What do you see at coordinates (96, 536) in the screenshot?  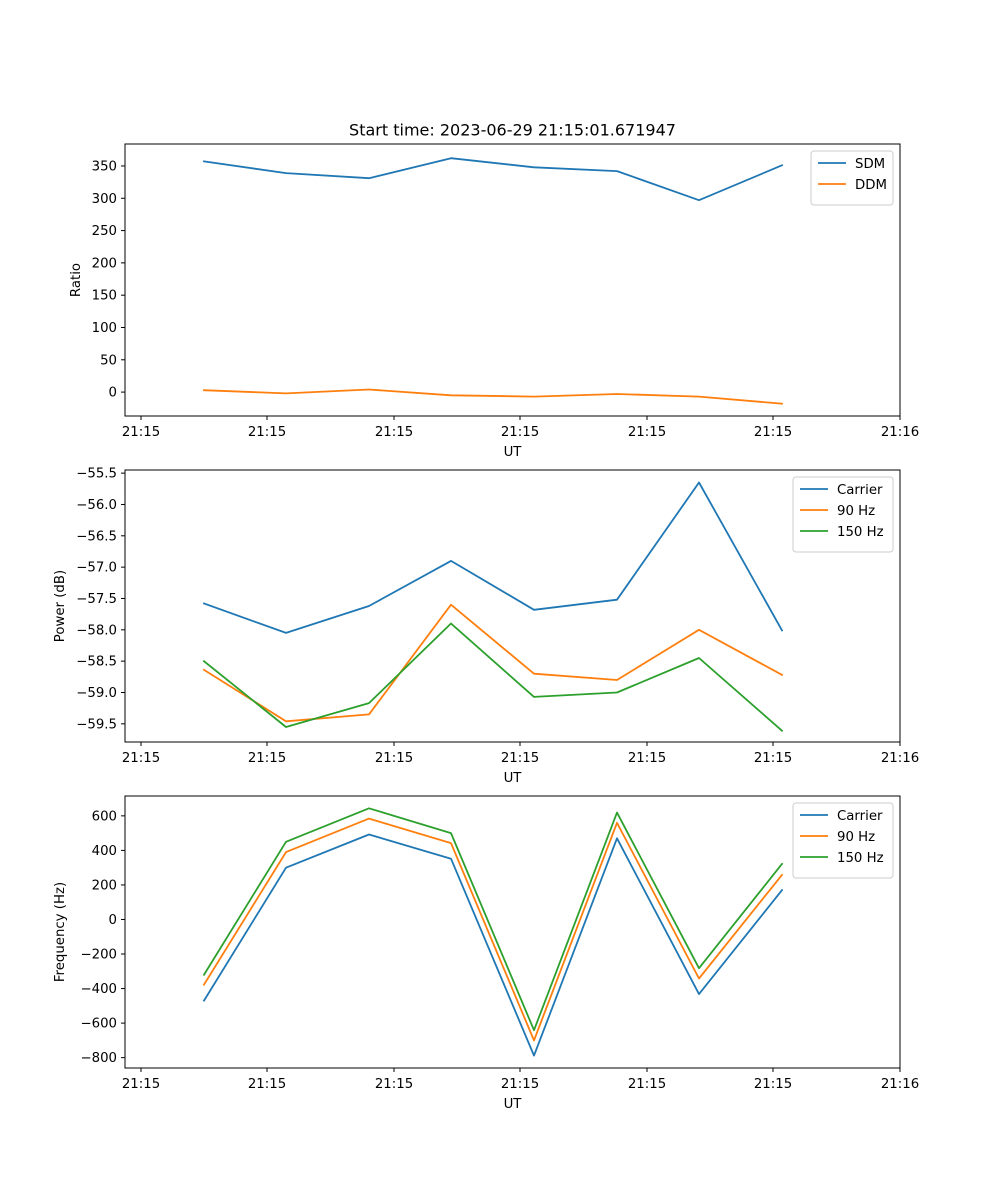 I see `y-tick-label: −56.5` at bounding box center [96, 536].